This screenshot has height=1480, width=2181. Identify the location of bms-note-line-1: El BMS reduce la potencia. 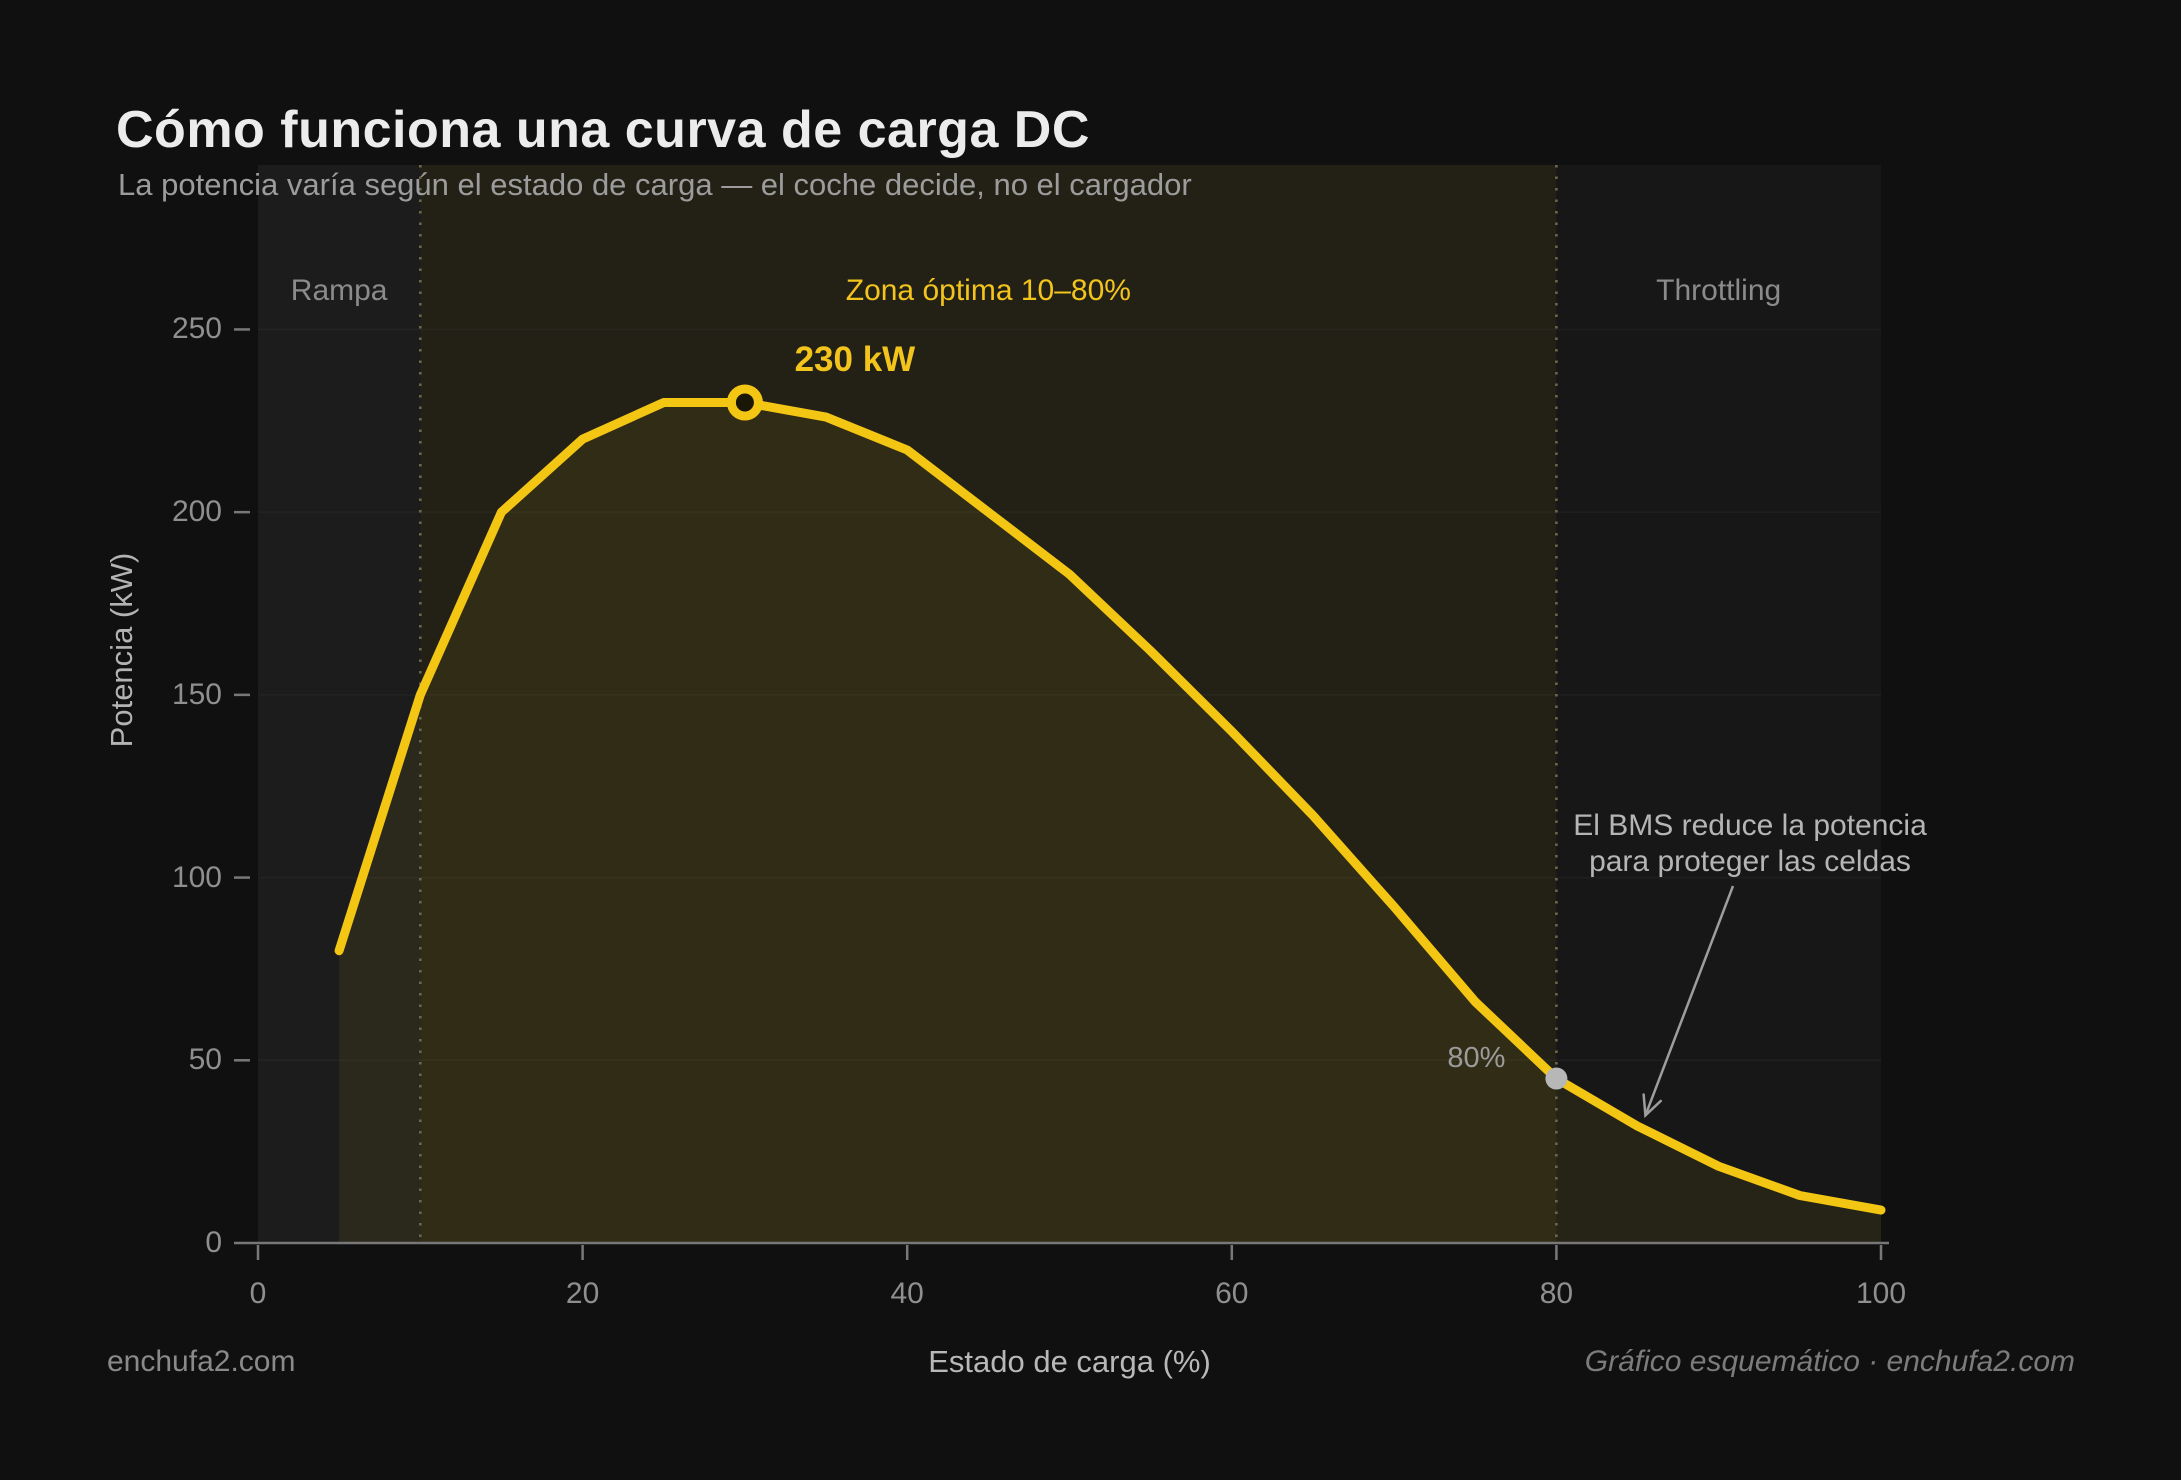
(1750, 825).